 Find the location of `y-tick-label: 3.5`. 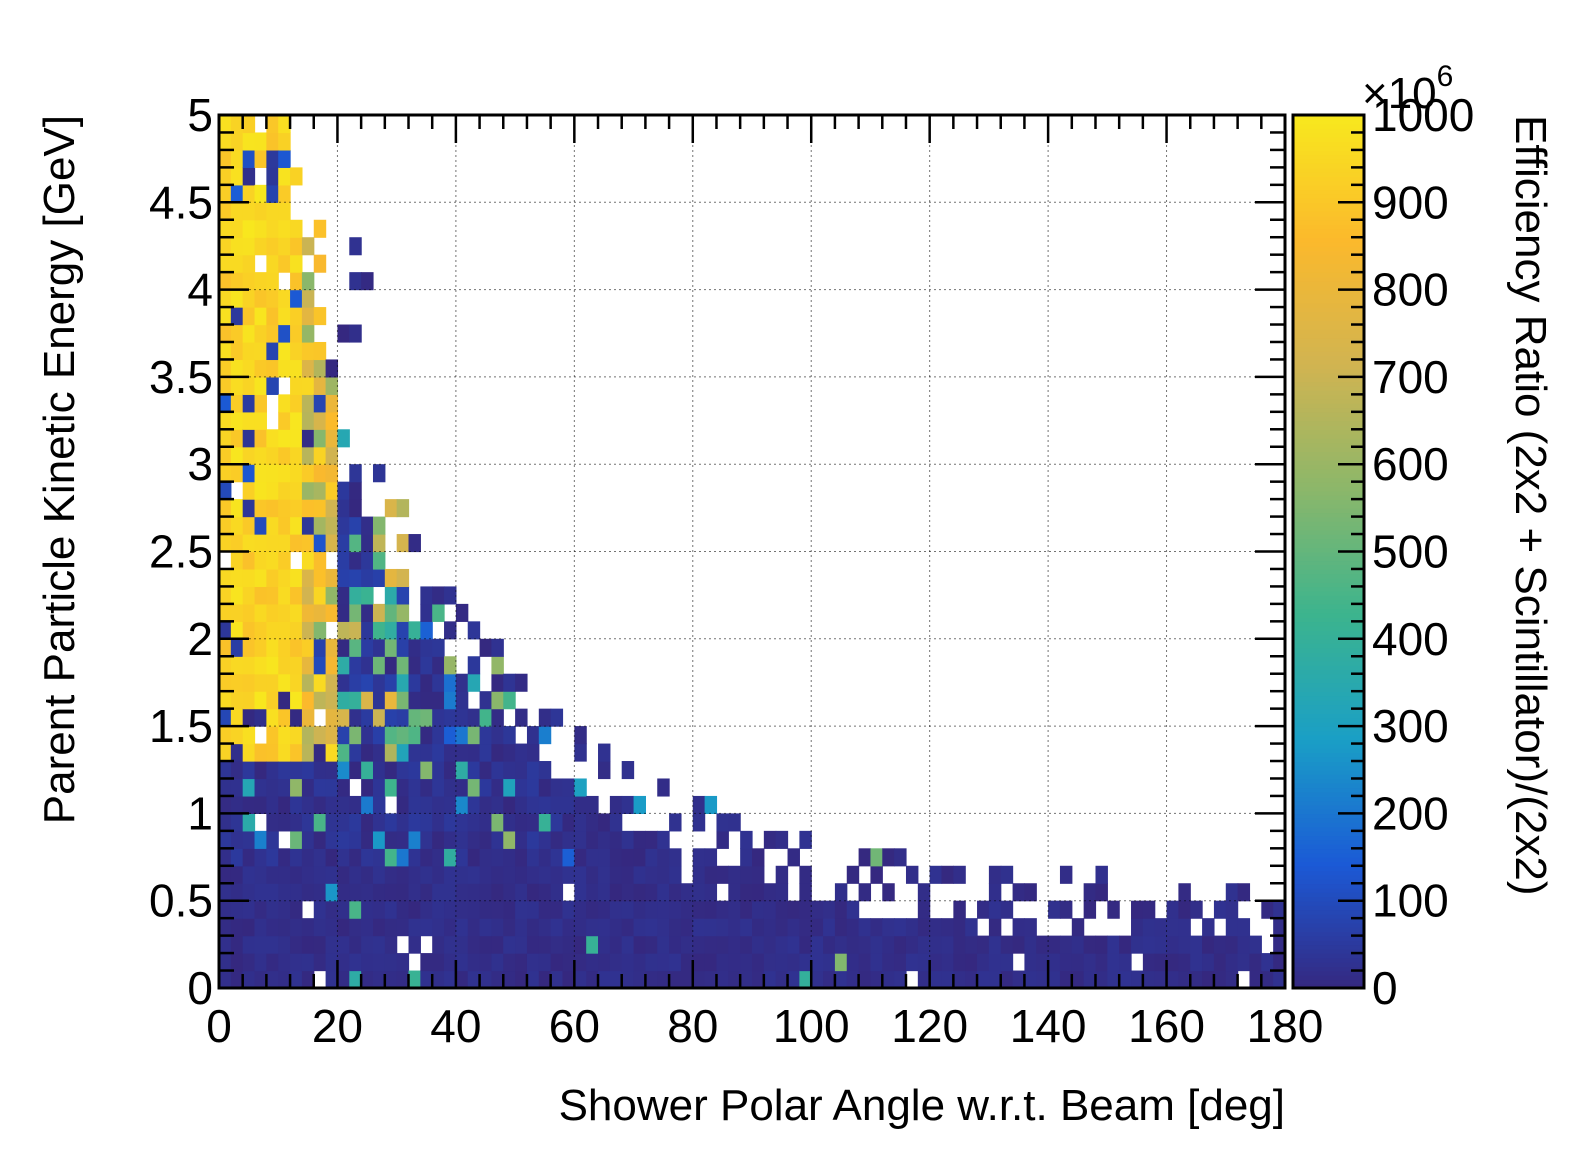

y-tick-label: 3.5 is located at coordinates (181, 377).